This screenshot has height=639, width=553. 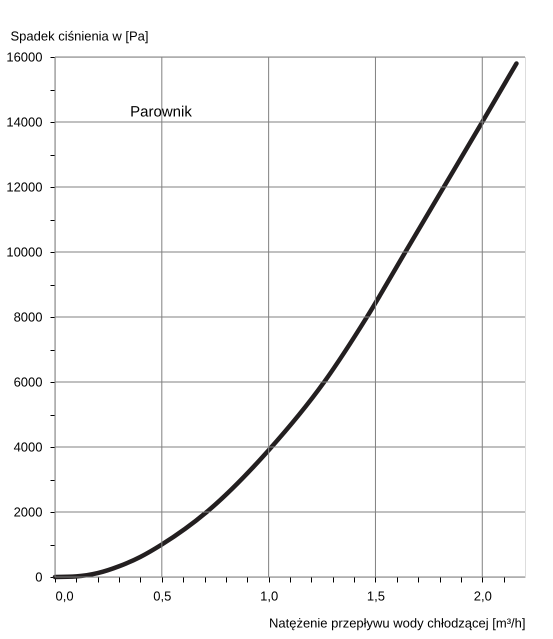 What do you see at coordinates (28, 317) in the screenshot?
I see `y-tick-label: 8000` at bounding box center [28, 317].